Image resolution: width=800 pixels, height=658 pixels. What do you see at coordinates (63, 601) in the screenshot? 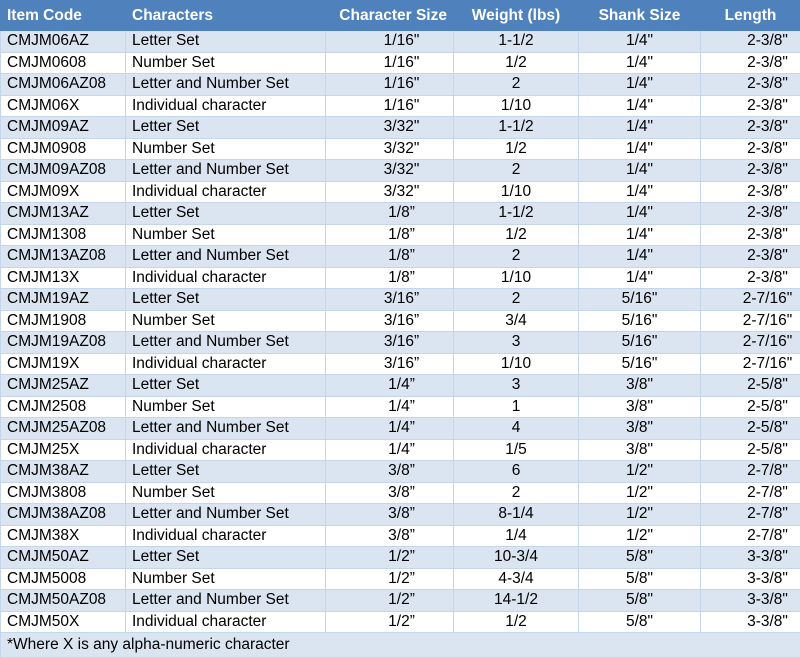
I see `table-cell: CMJM50AZ08` at bounding box center [63, 601].